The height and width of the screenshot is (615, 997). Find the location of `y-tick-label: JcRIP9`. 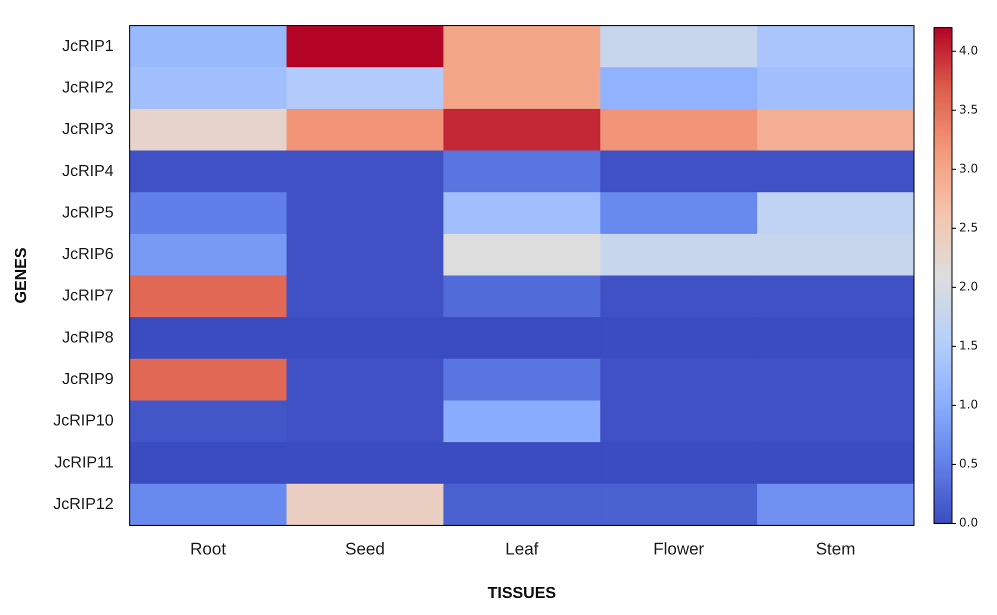

y-tick-label: JcRIP9 is located at coordinates (88, 379).